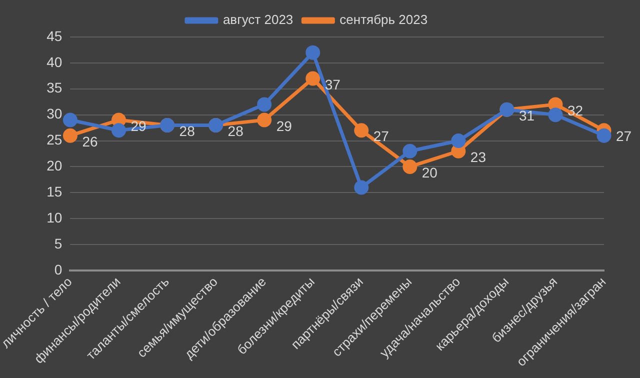 This screenshot has width=640, height=378. What do you see at coordinates (58, 269) in the screenshot?
I see `y-tick-label: 0` at bounding box center [58, 269].